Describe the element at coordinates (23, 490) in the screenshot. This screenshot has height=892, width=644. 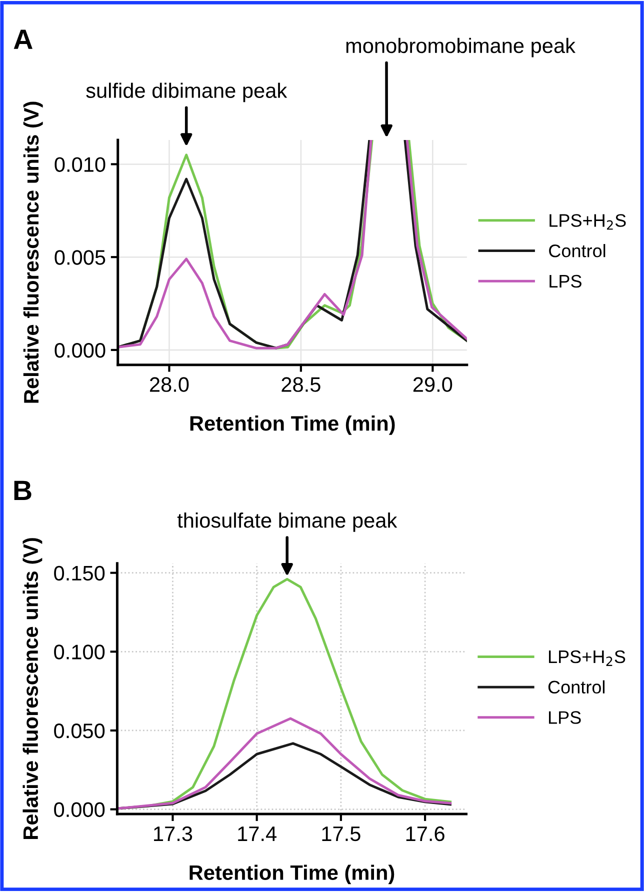
I see `text: B` at that location.